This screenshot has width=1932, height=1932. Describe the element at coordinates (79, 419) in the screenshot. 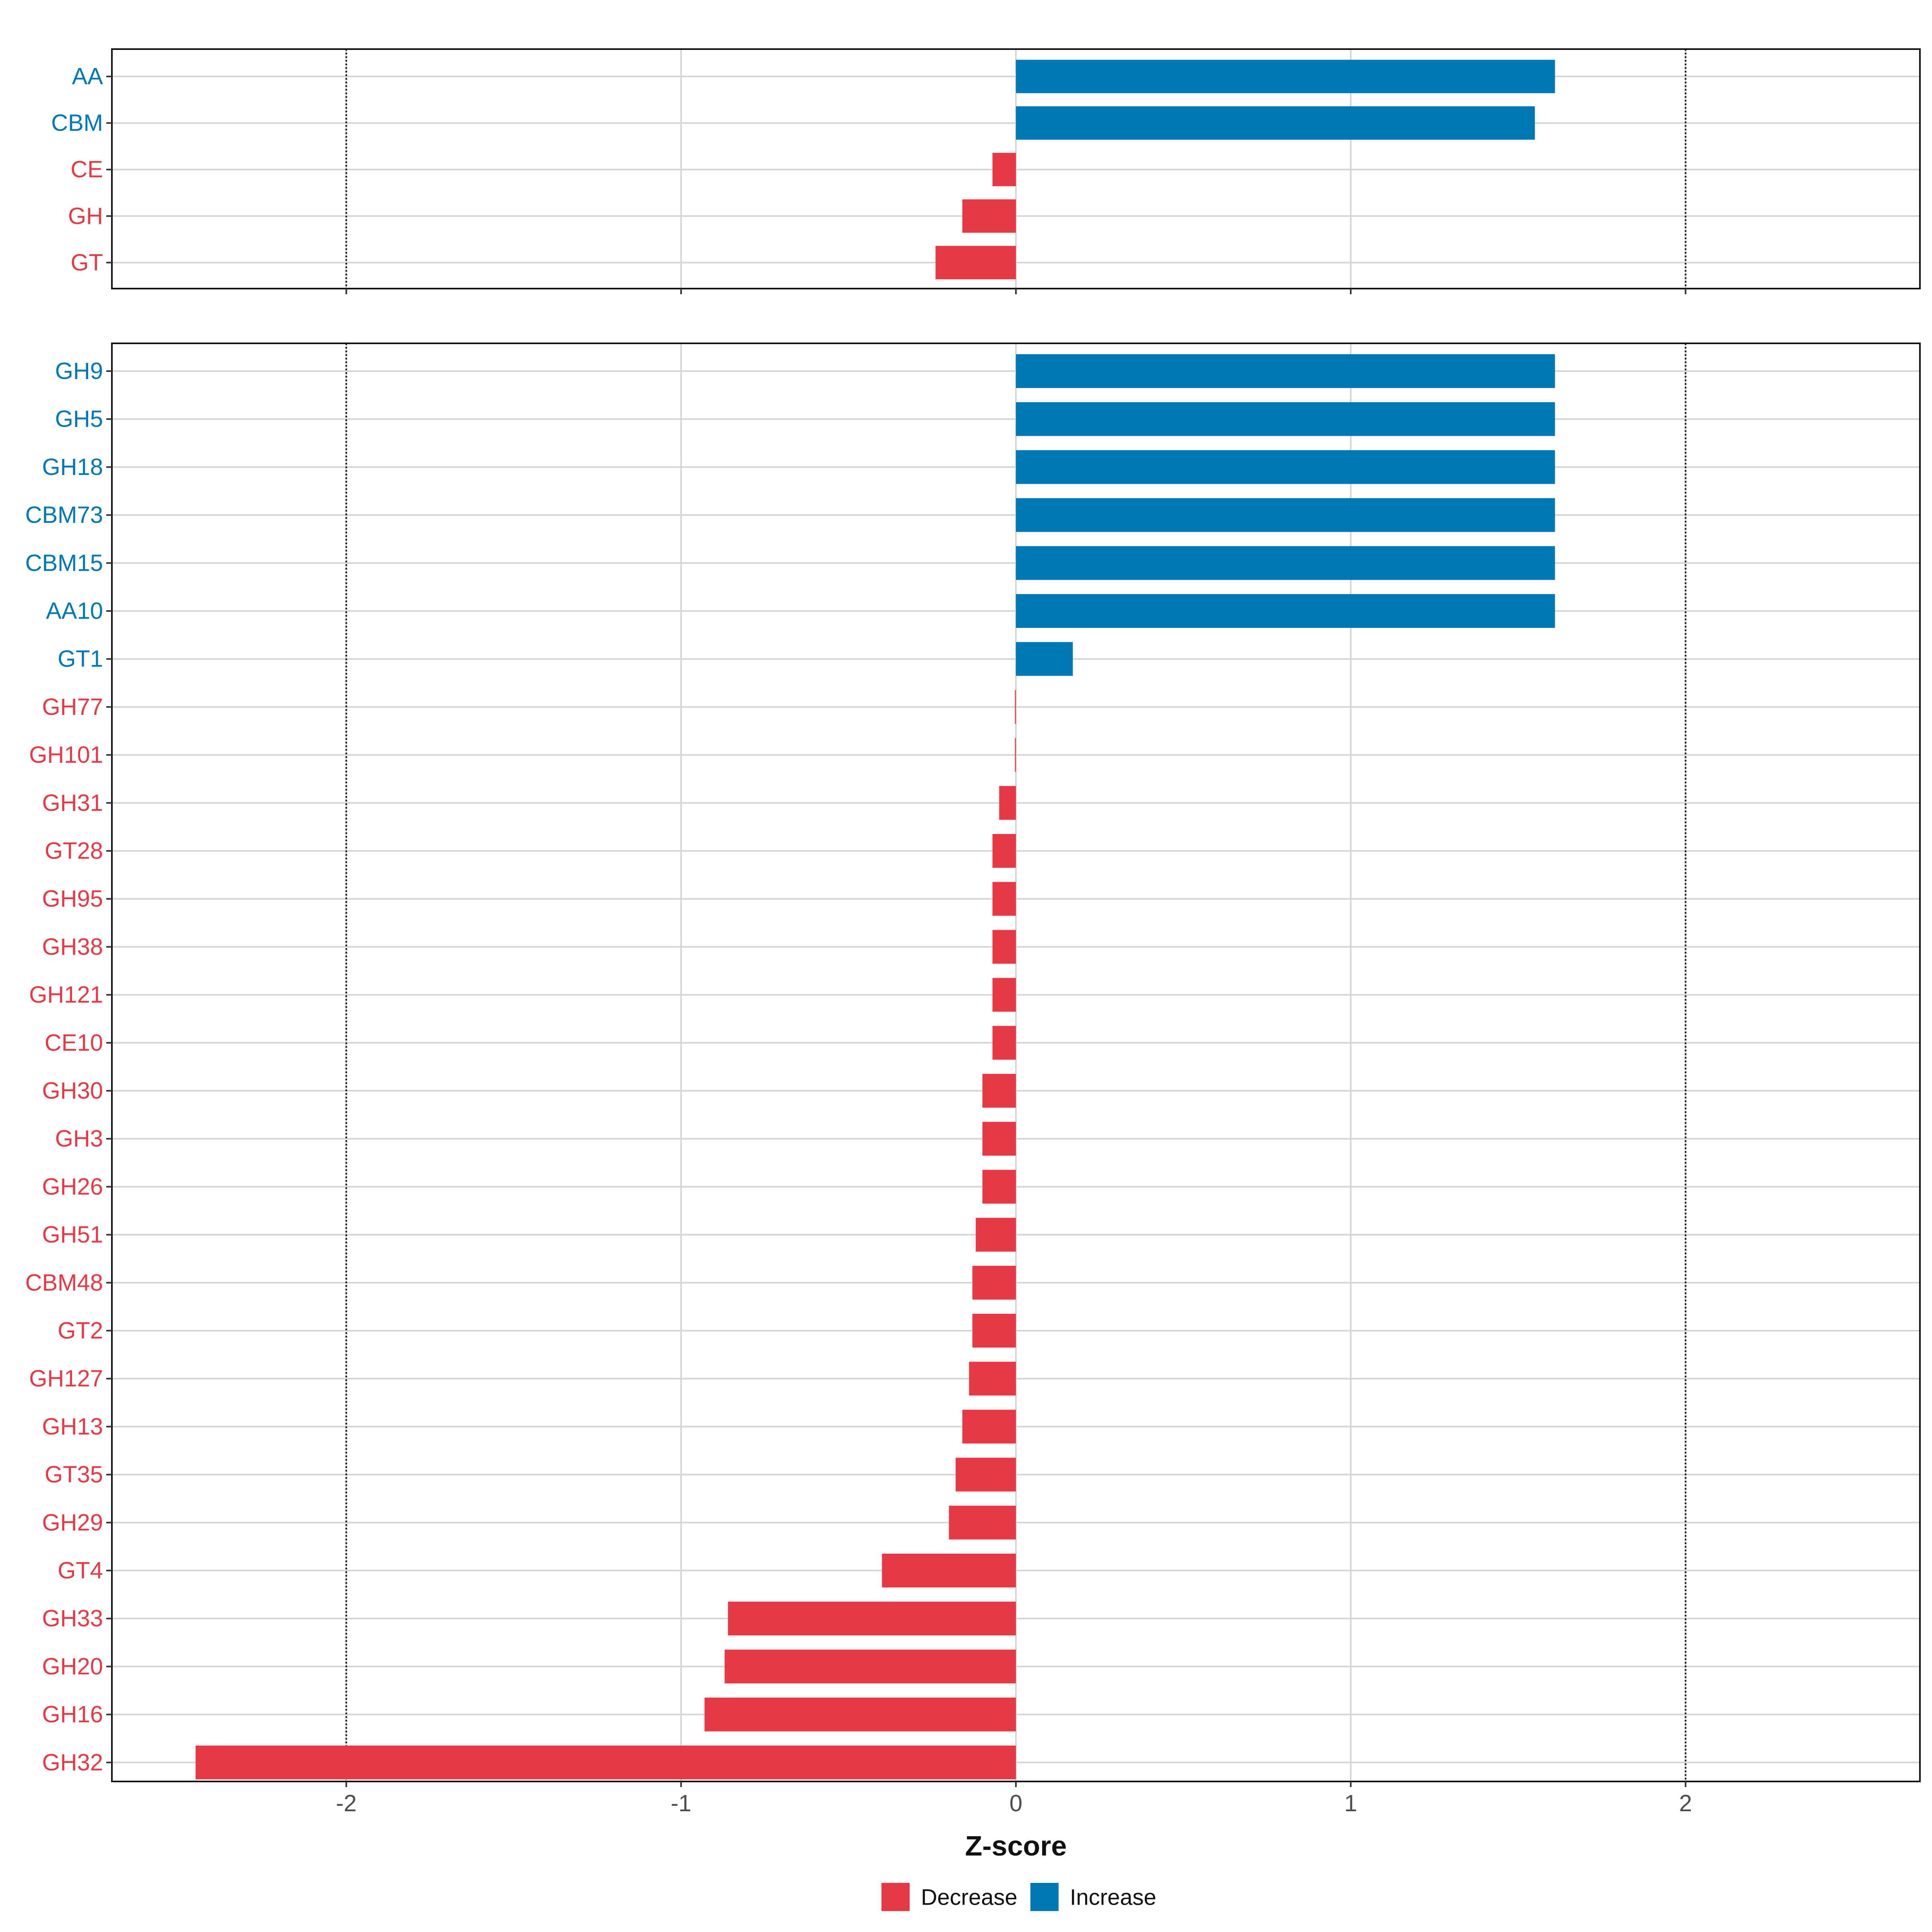

I see `y-tick-label: GH5` at that location.